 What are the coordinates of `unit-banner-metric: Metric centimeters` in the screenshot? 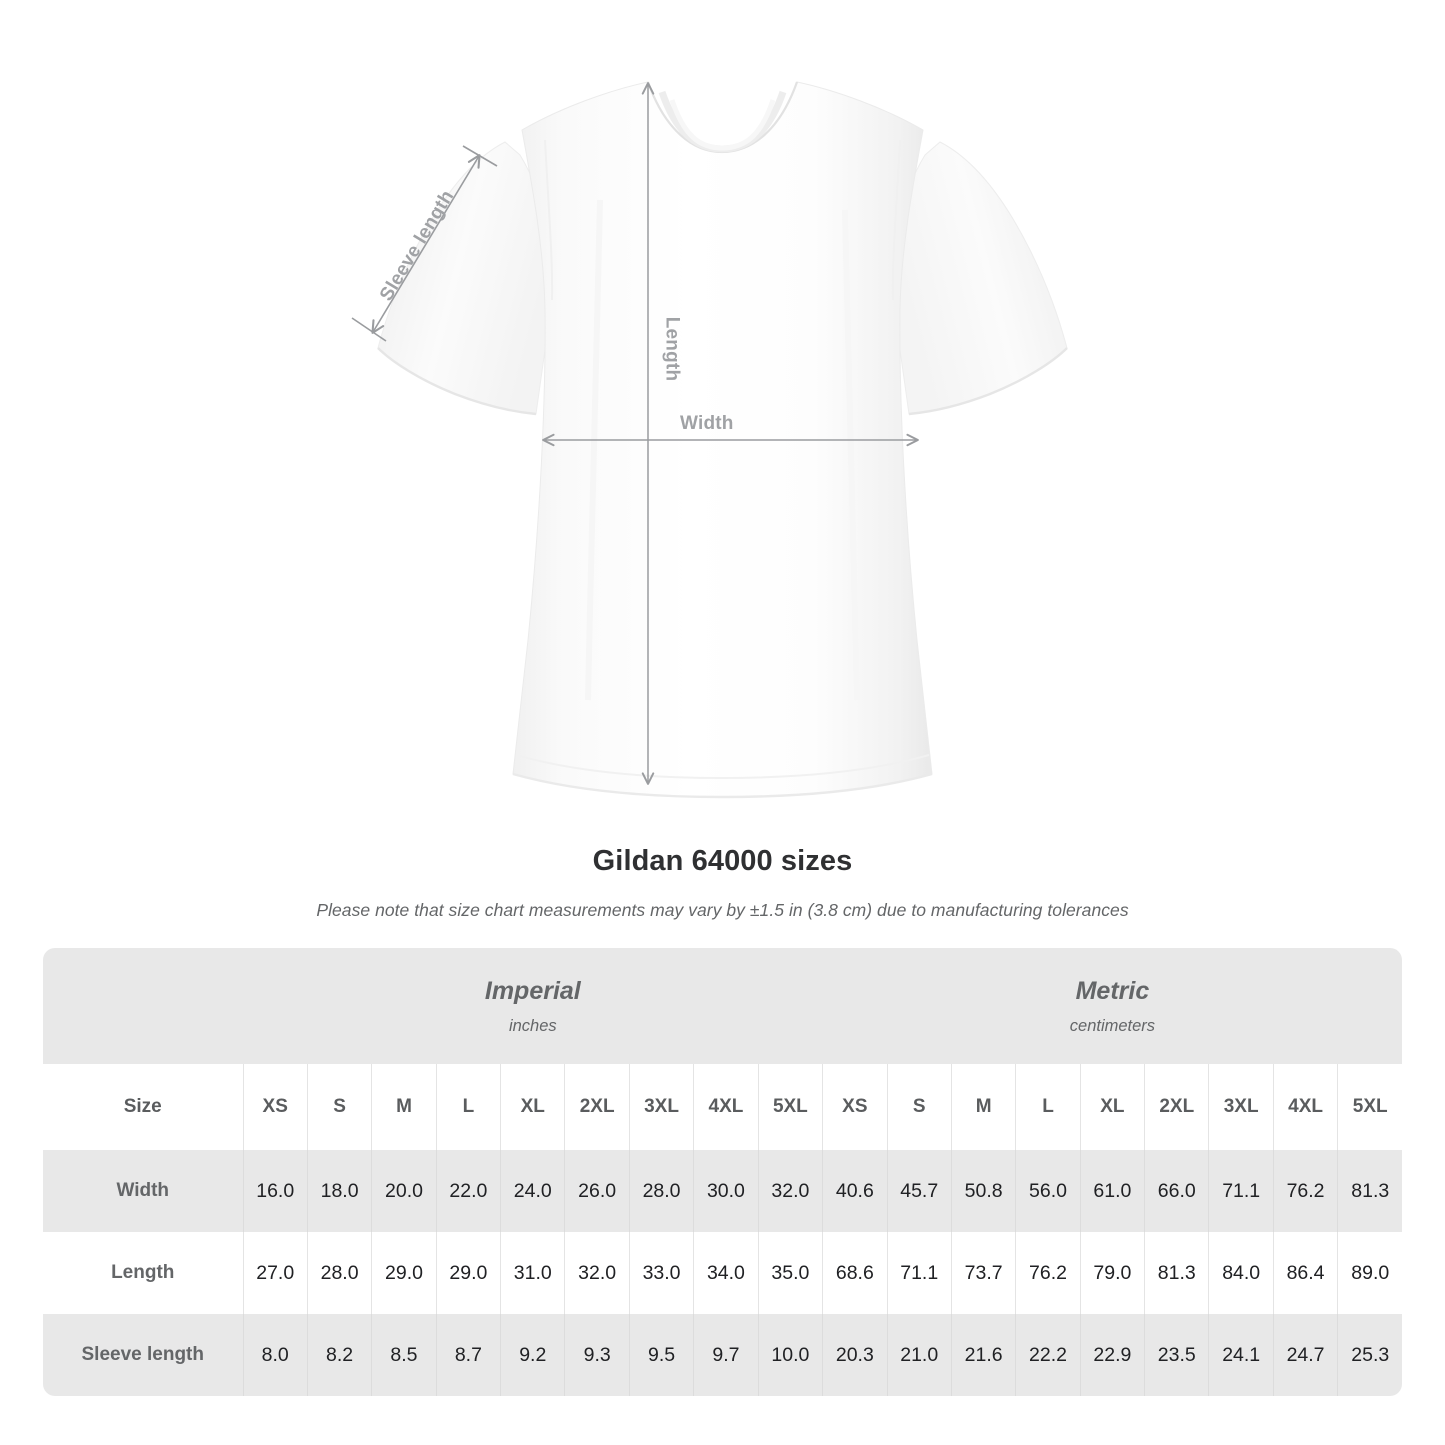 It's located at (1112, 1006).